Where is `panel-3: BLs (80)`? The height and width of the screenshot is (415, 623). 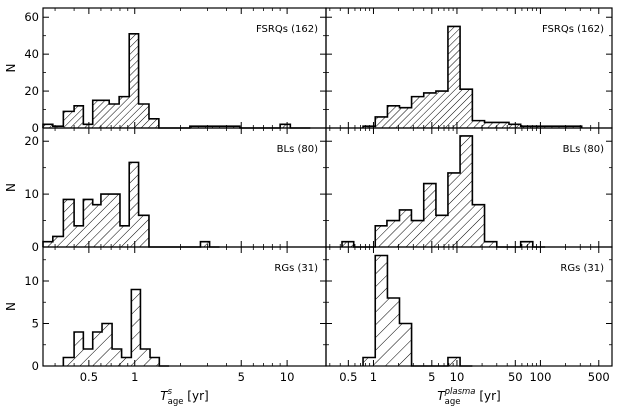
panel-3: BLs (80) is located at coordinates (472, 191).